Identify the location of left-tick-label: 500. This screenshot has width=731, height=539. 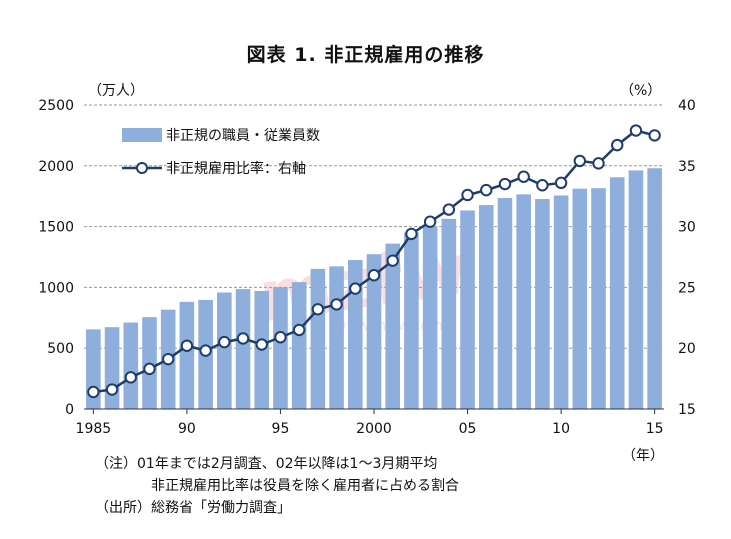
(60, 349).